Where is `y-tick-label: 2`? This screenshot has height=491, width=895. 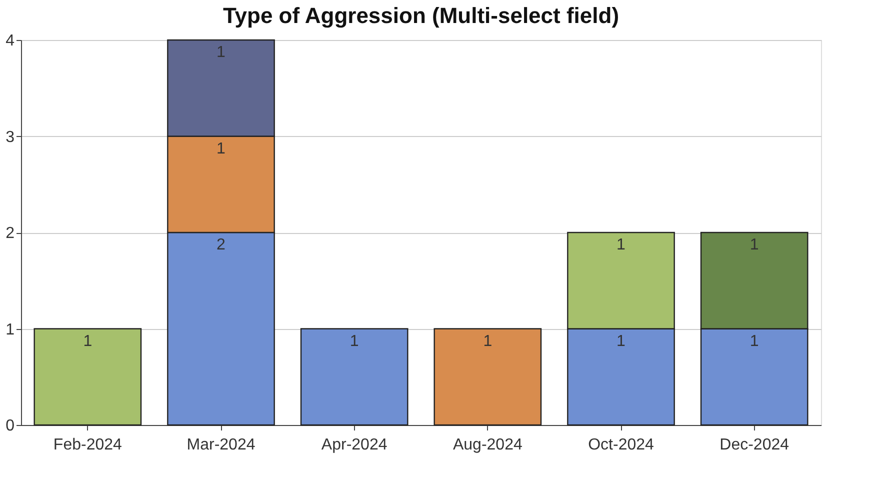 y-tick-label: 2 is located at coordinates (10, 233).